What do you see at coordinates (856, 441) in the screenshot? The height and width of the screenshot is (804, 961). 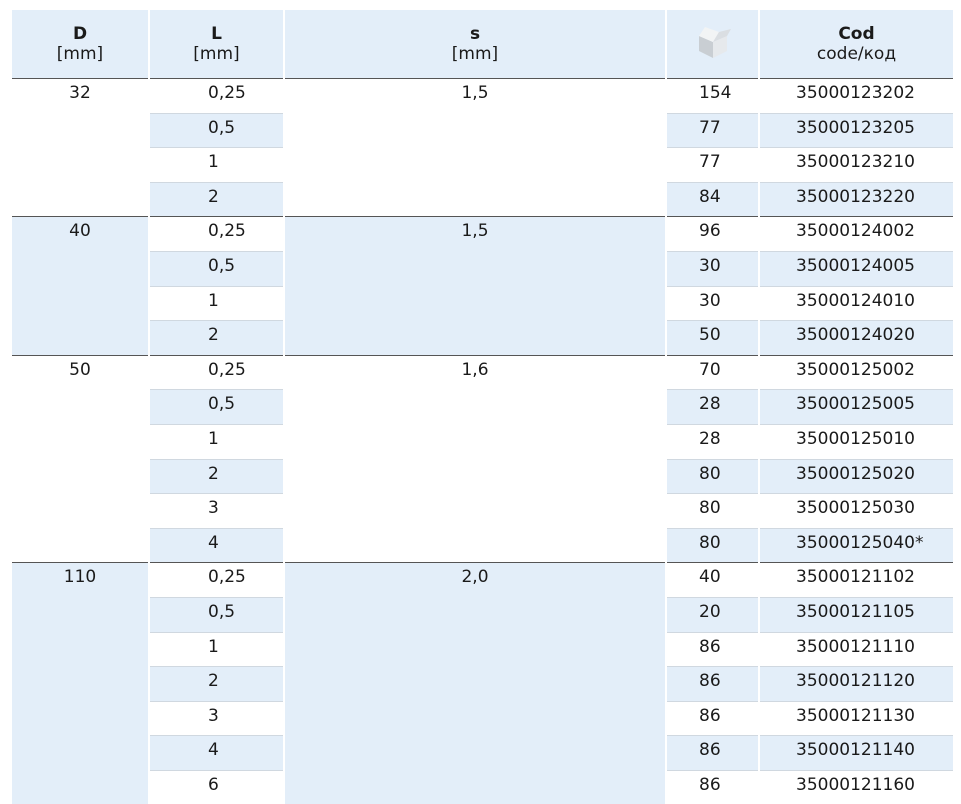 I see `code-cell: 35000125010` at bounding box center [856, 441].